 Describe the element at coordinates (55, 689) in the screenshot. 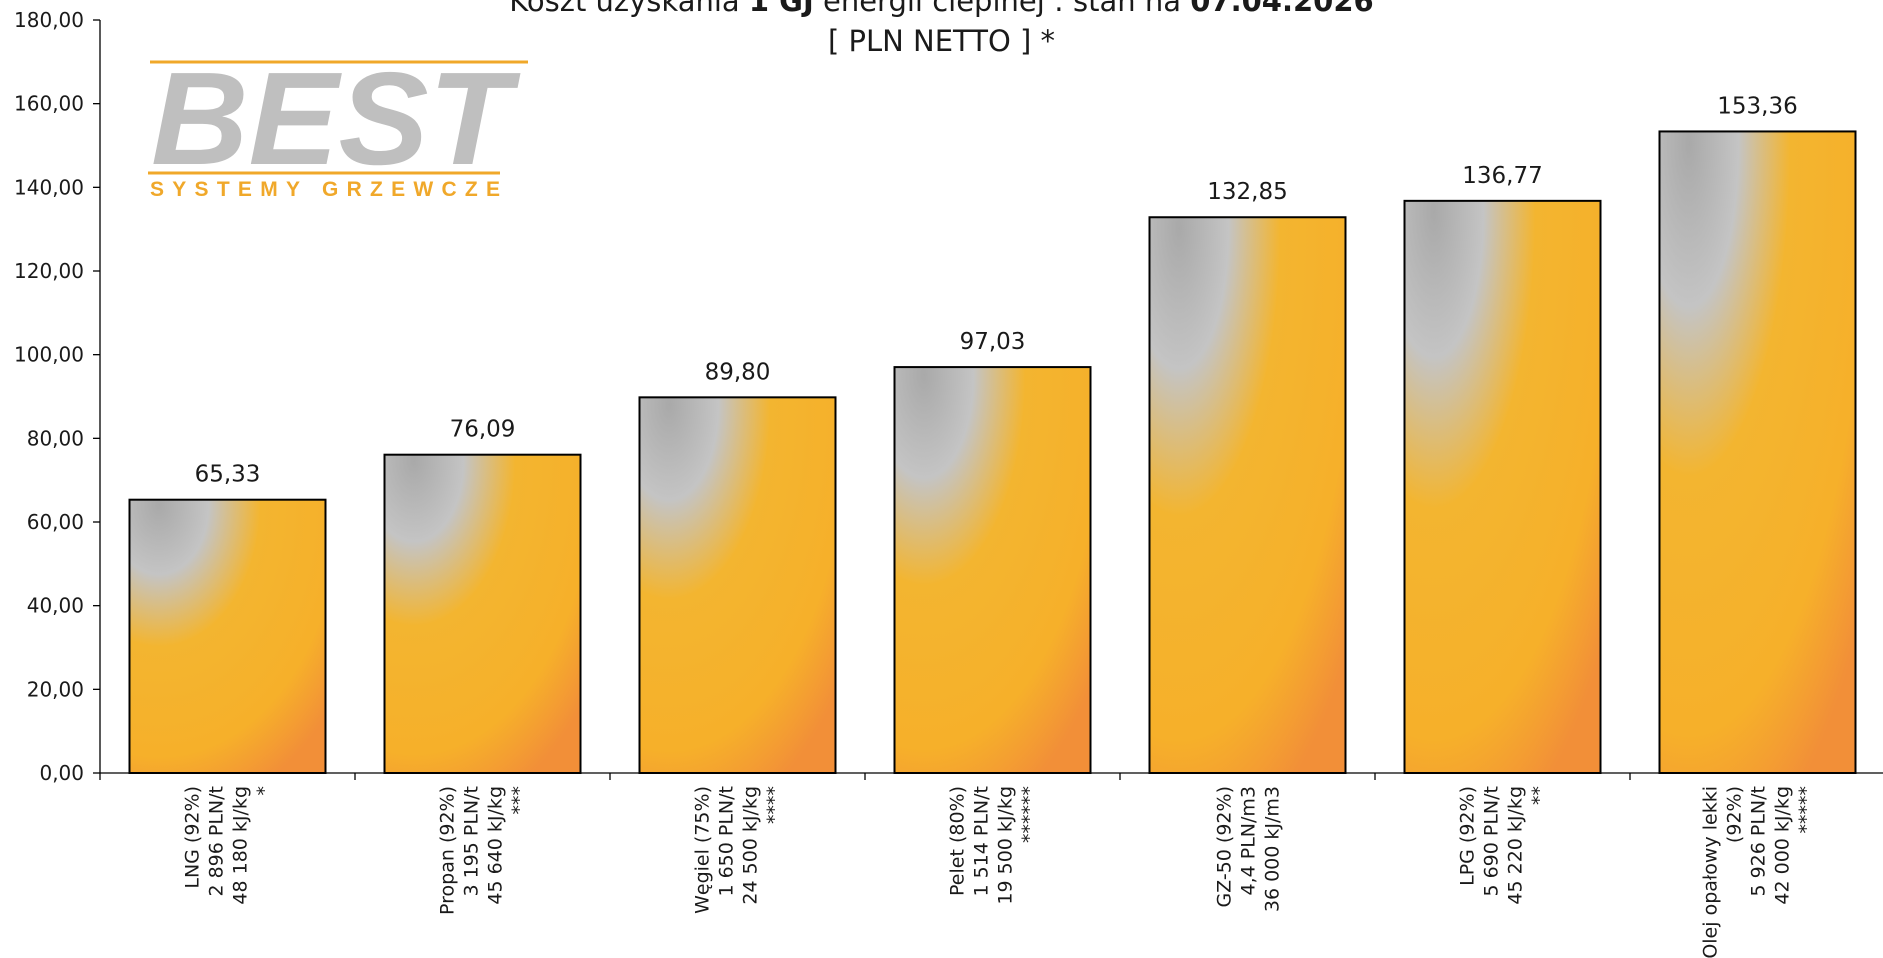

I see `y-tick-label: 20,00` at that location.